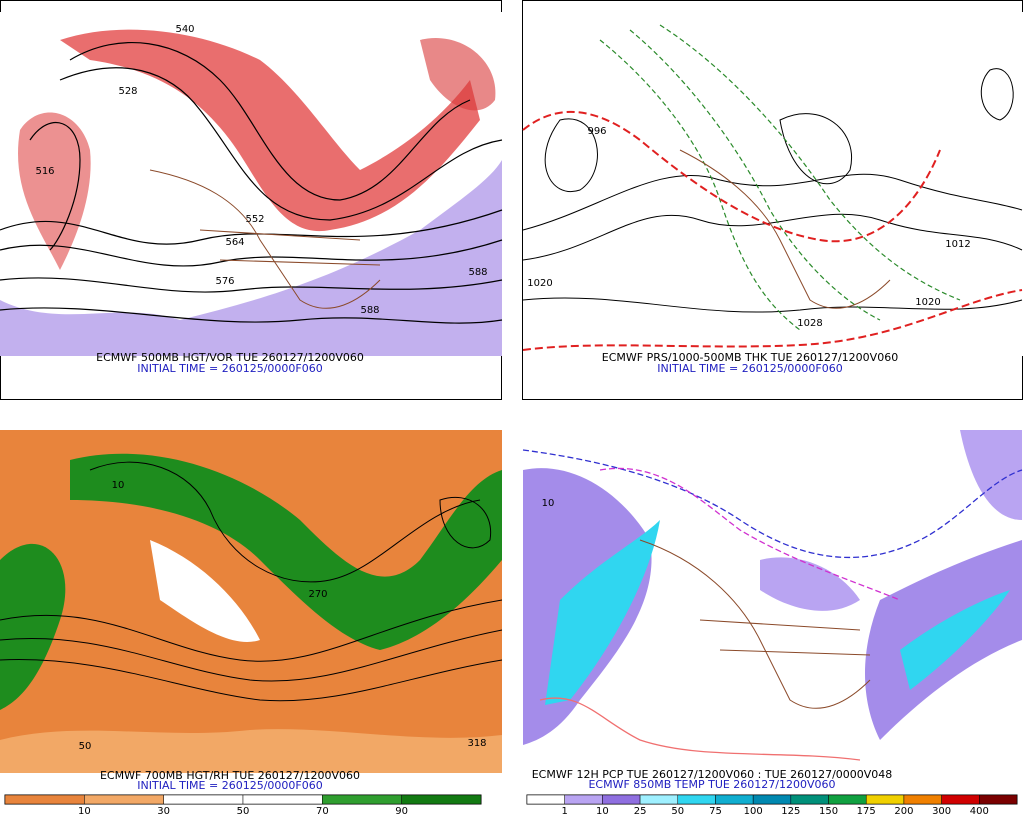 Image resolution: width=1024 pixels, height=823 pixels. Describe the element at coordinates (957, 244) in the screenshot. I see `contour-label: 1012` at that location.